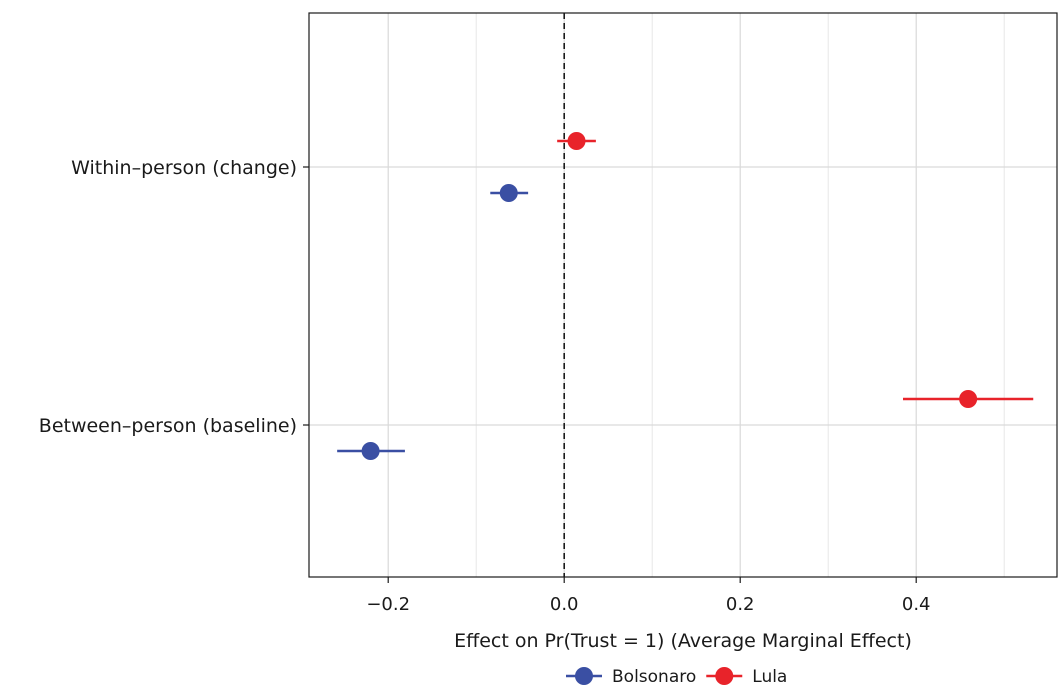 Image resolution: width=1058 pixels, height=689 pixels. What do you see at coordinates (769, 677) in the screenshot?
I see `legend-label-lula: Lula` at bounding box center [769, 677].